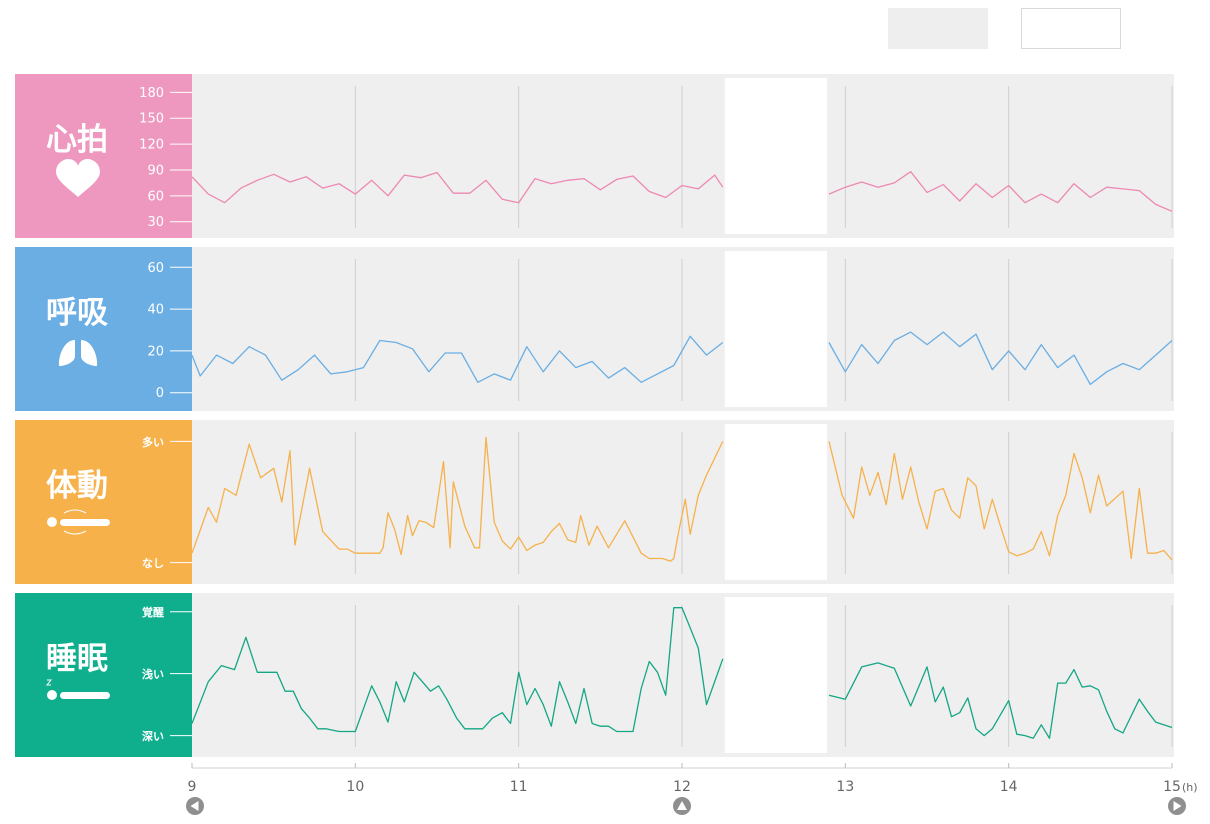 This screenshot has width=1210, height=824. Describe the element at coordinates (151, 145) in the screenshot. I see `y-tick-label: 120` at that location.